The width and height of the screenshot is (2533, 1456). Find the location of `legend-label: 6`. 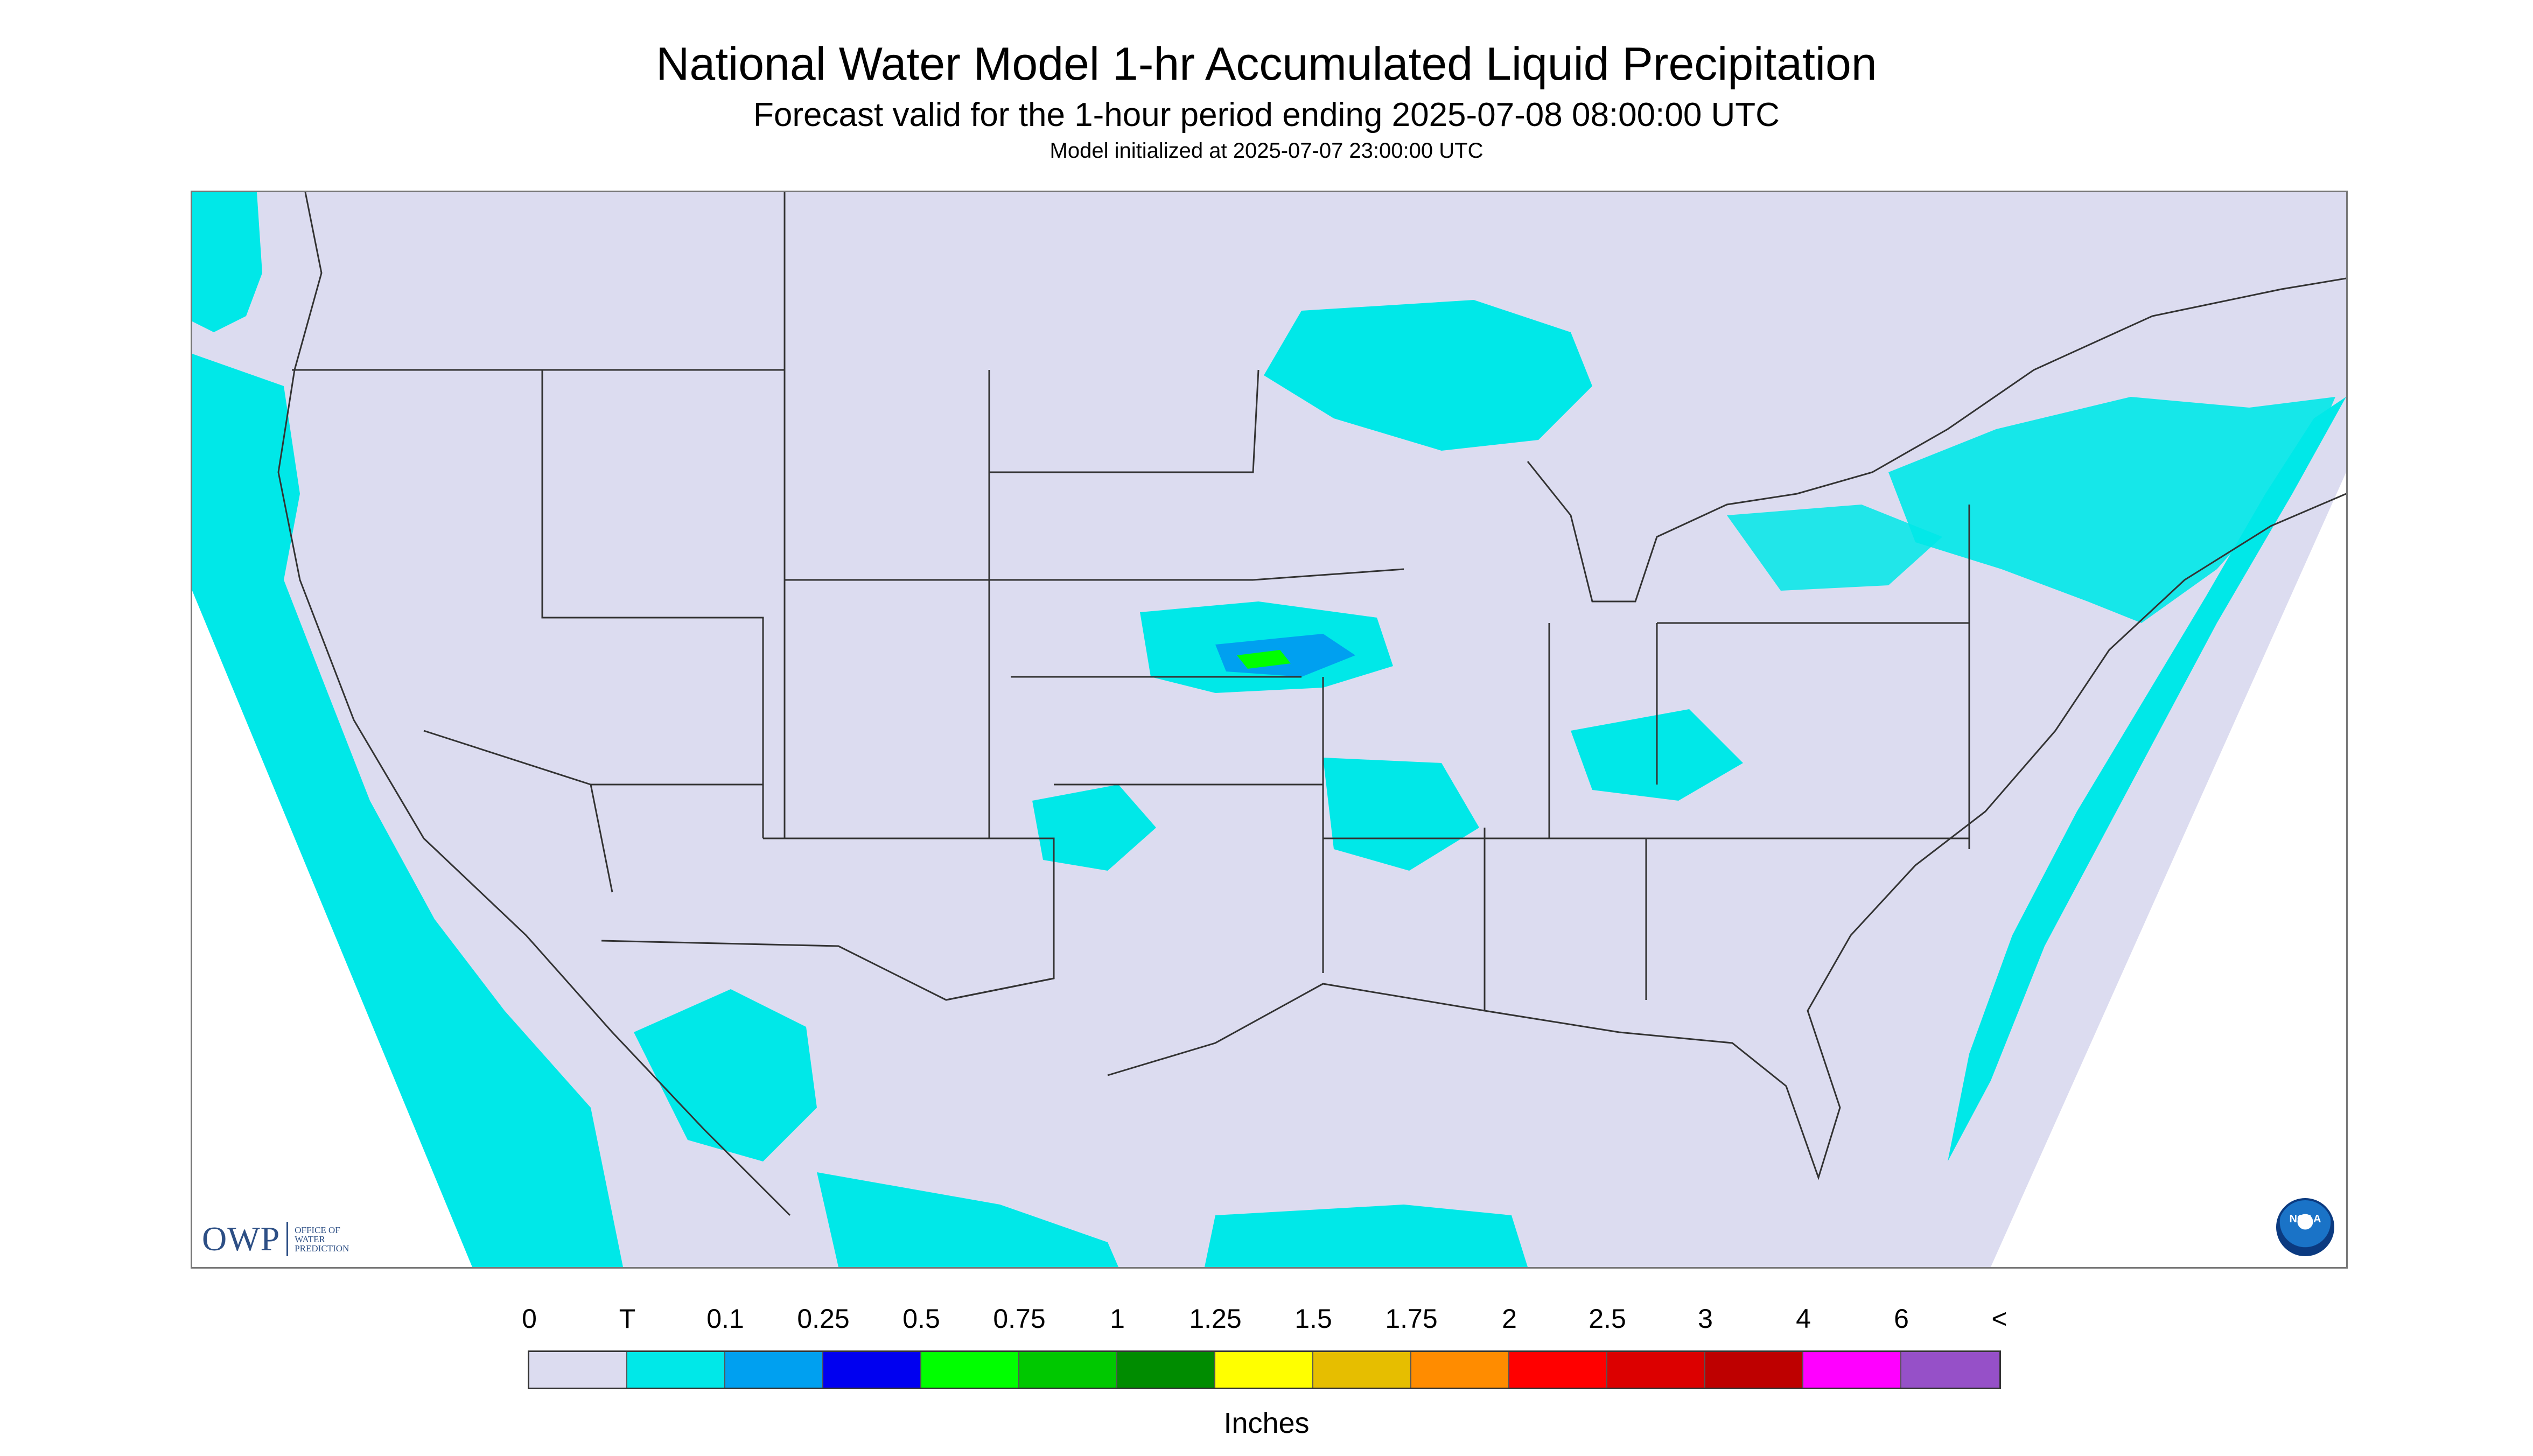

legend-label: 6 is located at coordinates (1902, 1319).